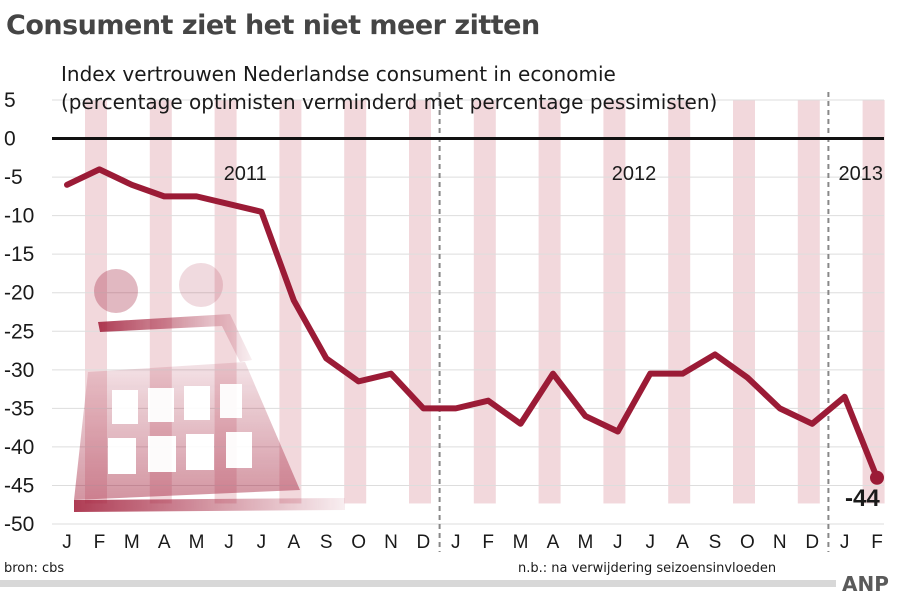 The image size is (900, 593). Describe the element at coordinates (418, 583) in the screenshot. I see `footer-bar` at that location.